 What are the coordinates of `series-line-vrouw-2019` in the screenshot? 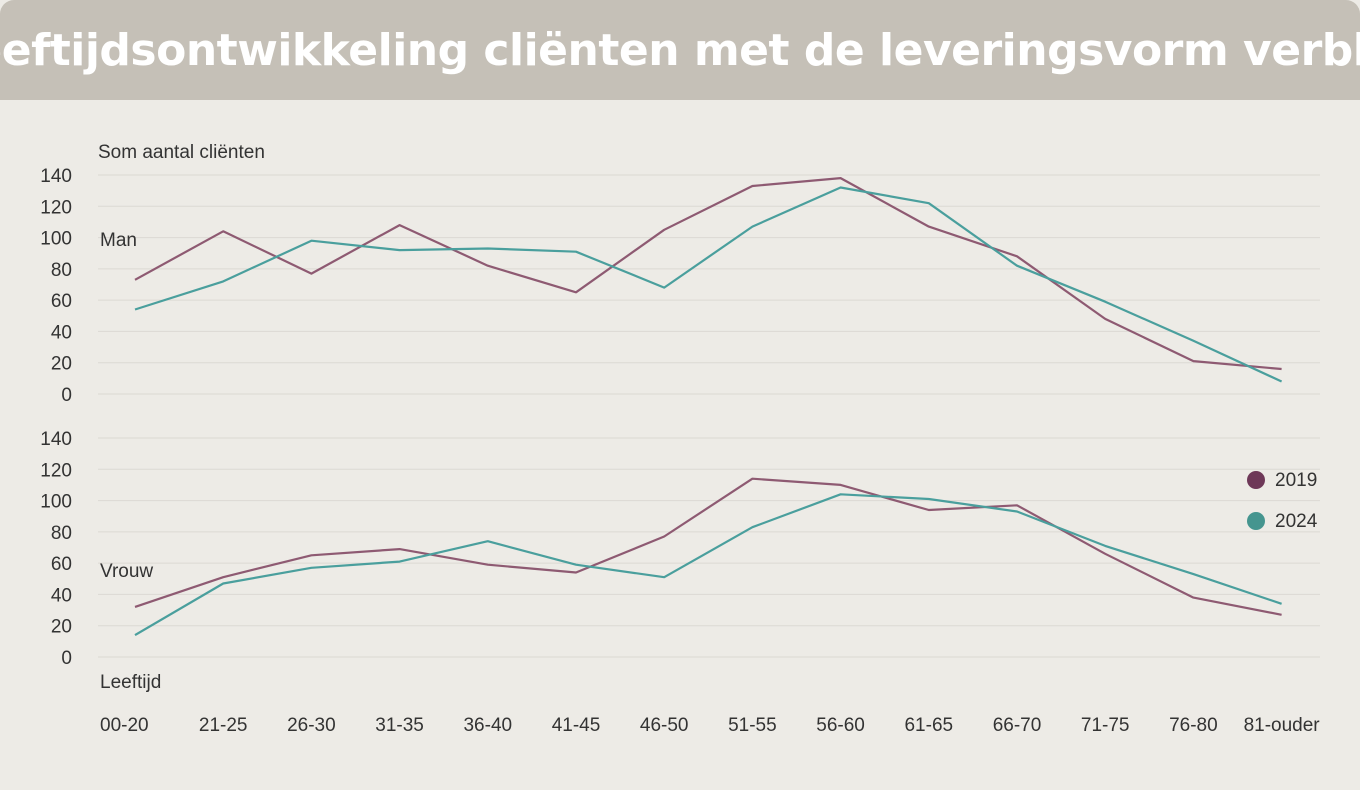 It's located at (708, 546).